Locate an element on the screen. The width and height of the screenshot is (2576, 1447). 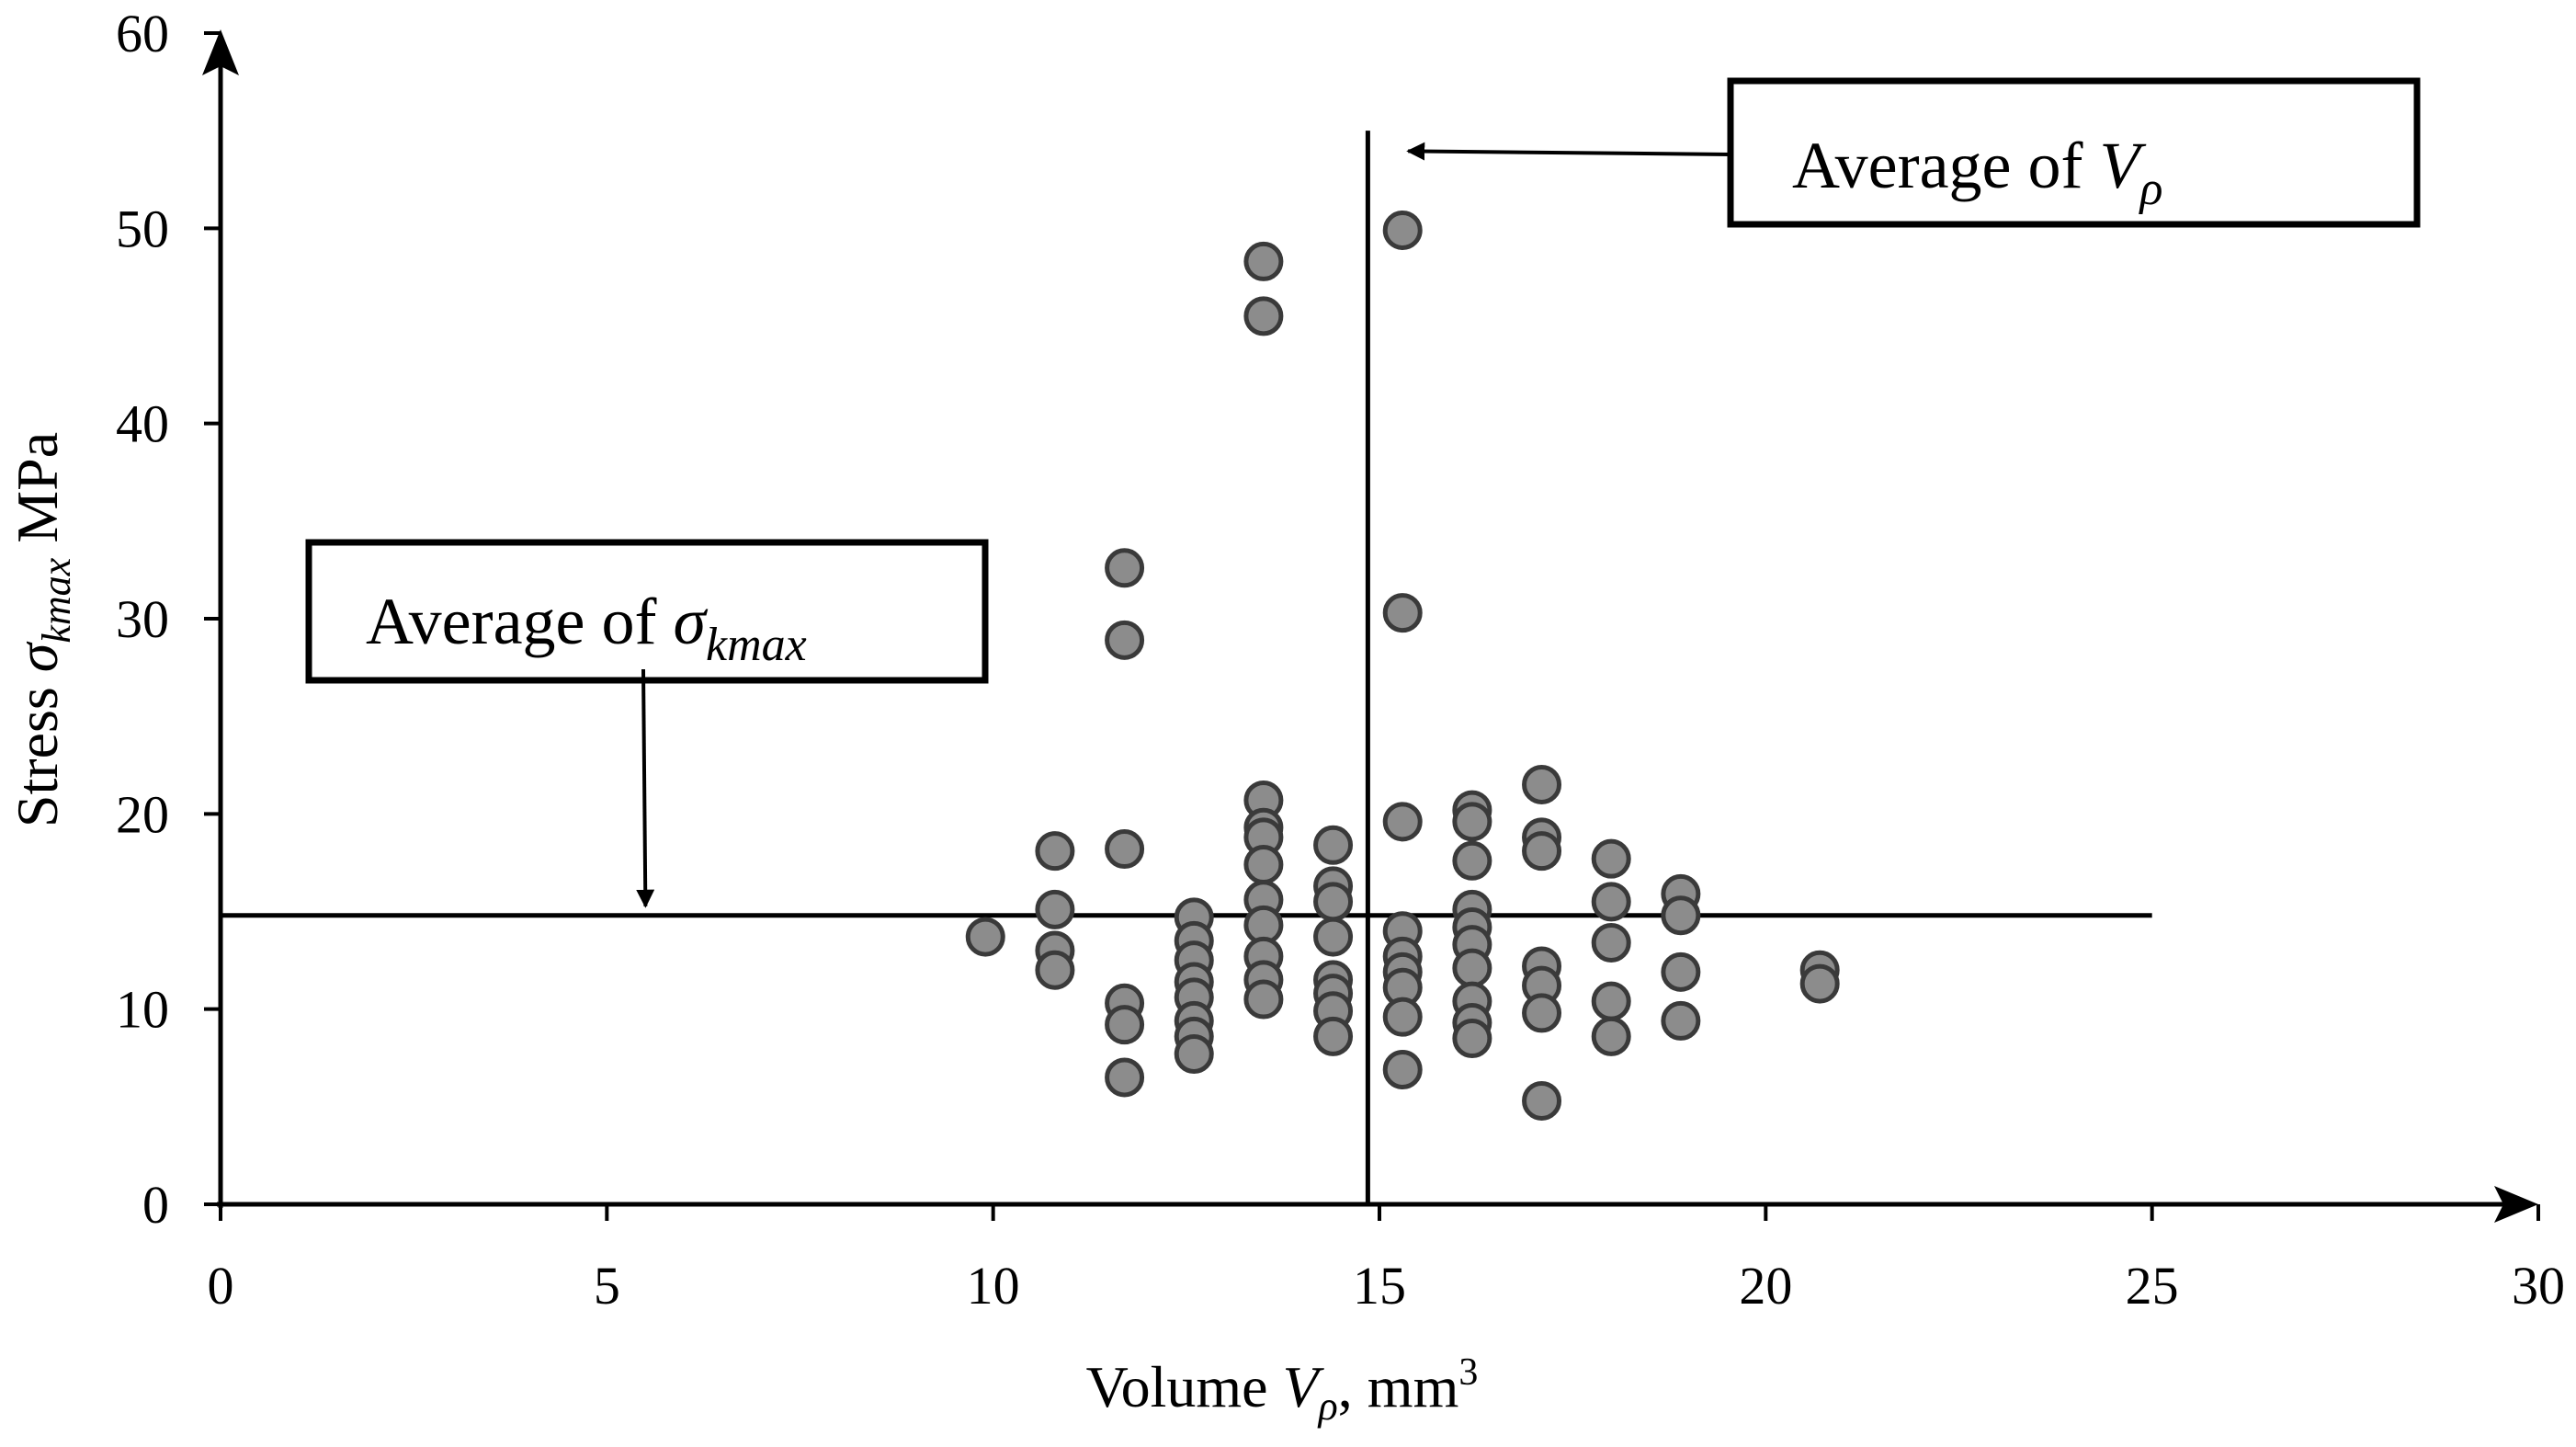
x-tick-label: 20 is located at coordinates (1765, 1286).